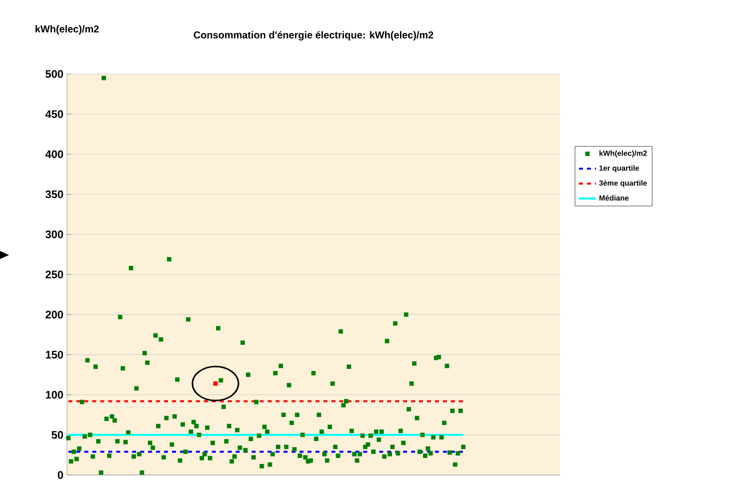 This screenshot has height=483, width=743. What do you see at coordinates (58, 435) in the screenshot?
I see `y-tick-label: 50` at bounding box center [58, 435].